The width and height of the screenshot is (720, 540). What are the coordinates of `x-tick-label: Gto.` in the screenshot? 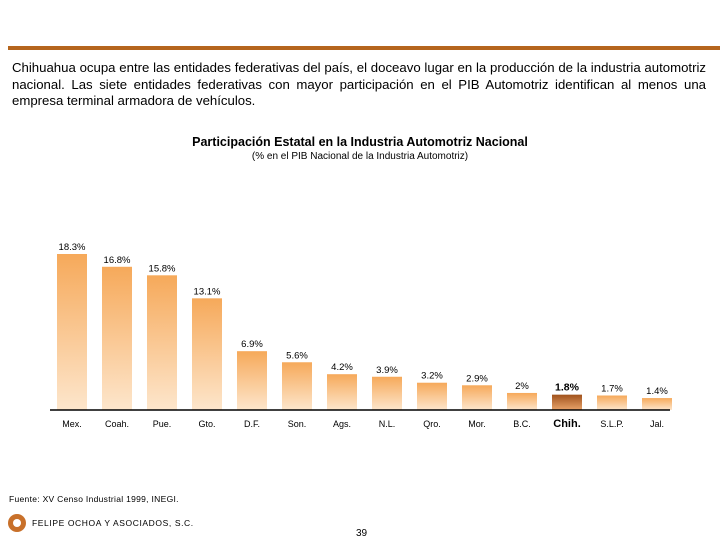 It's located at (206, 424).